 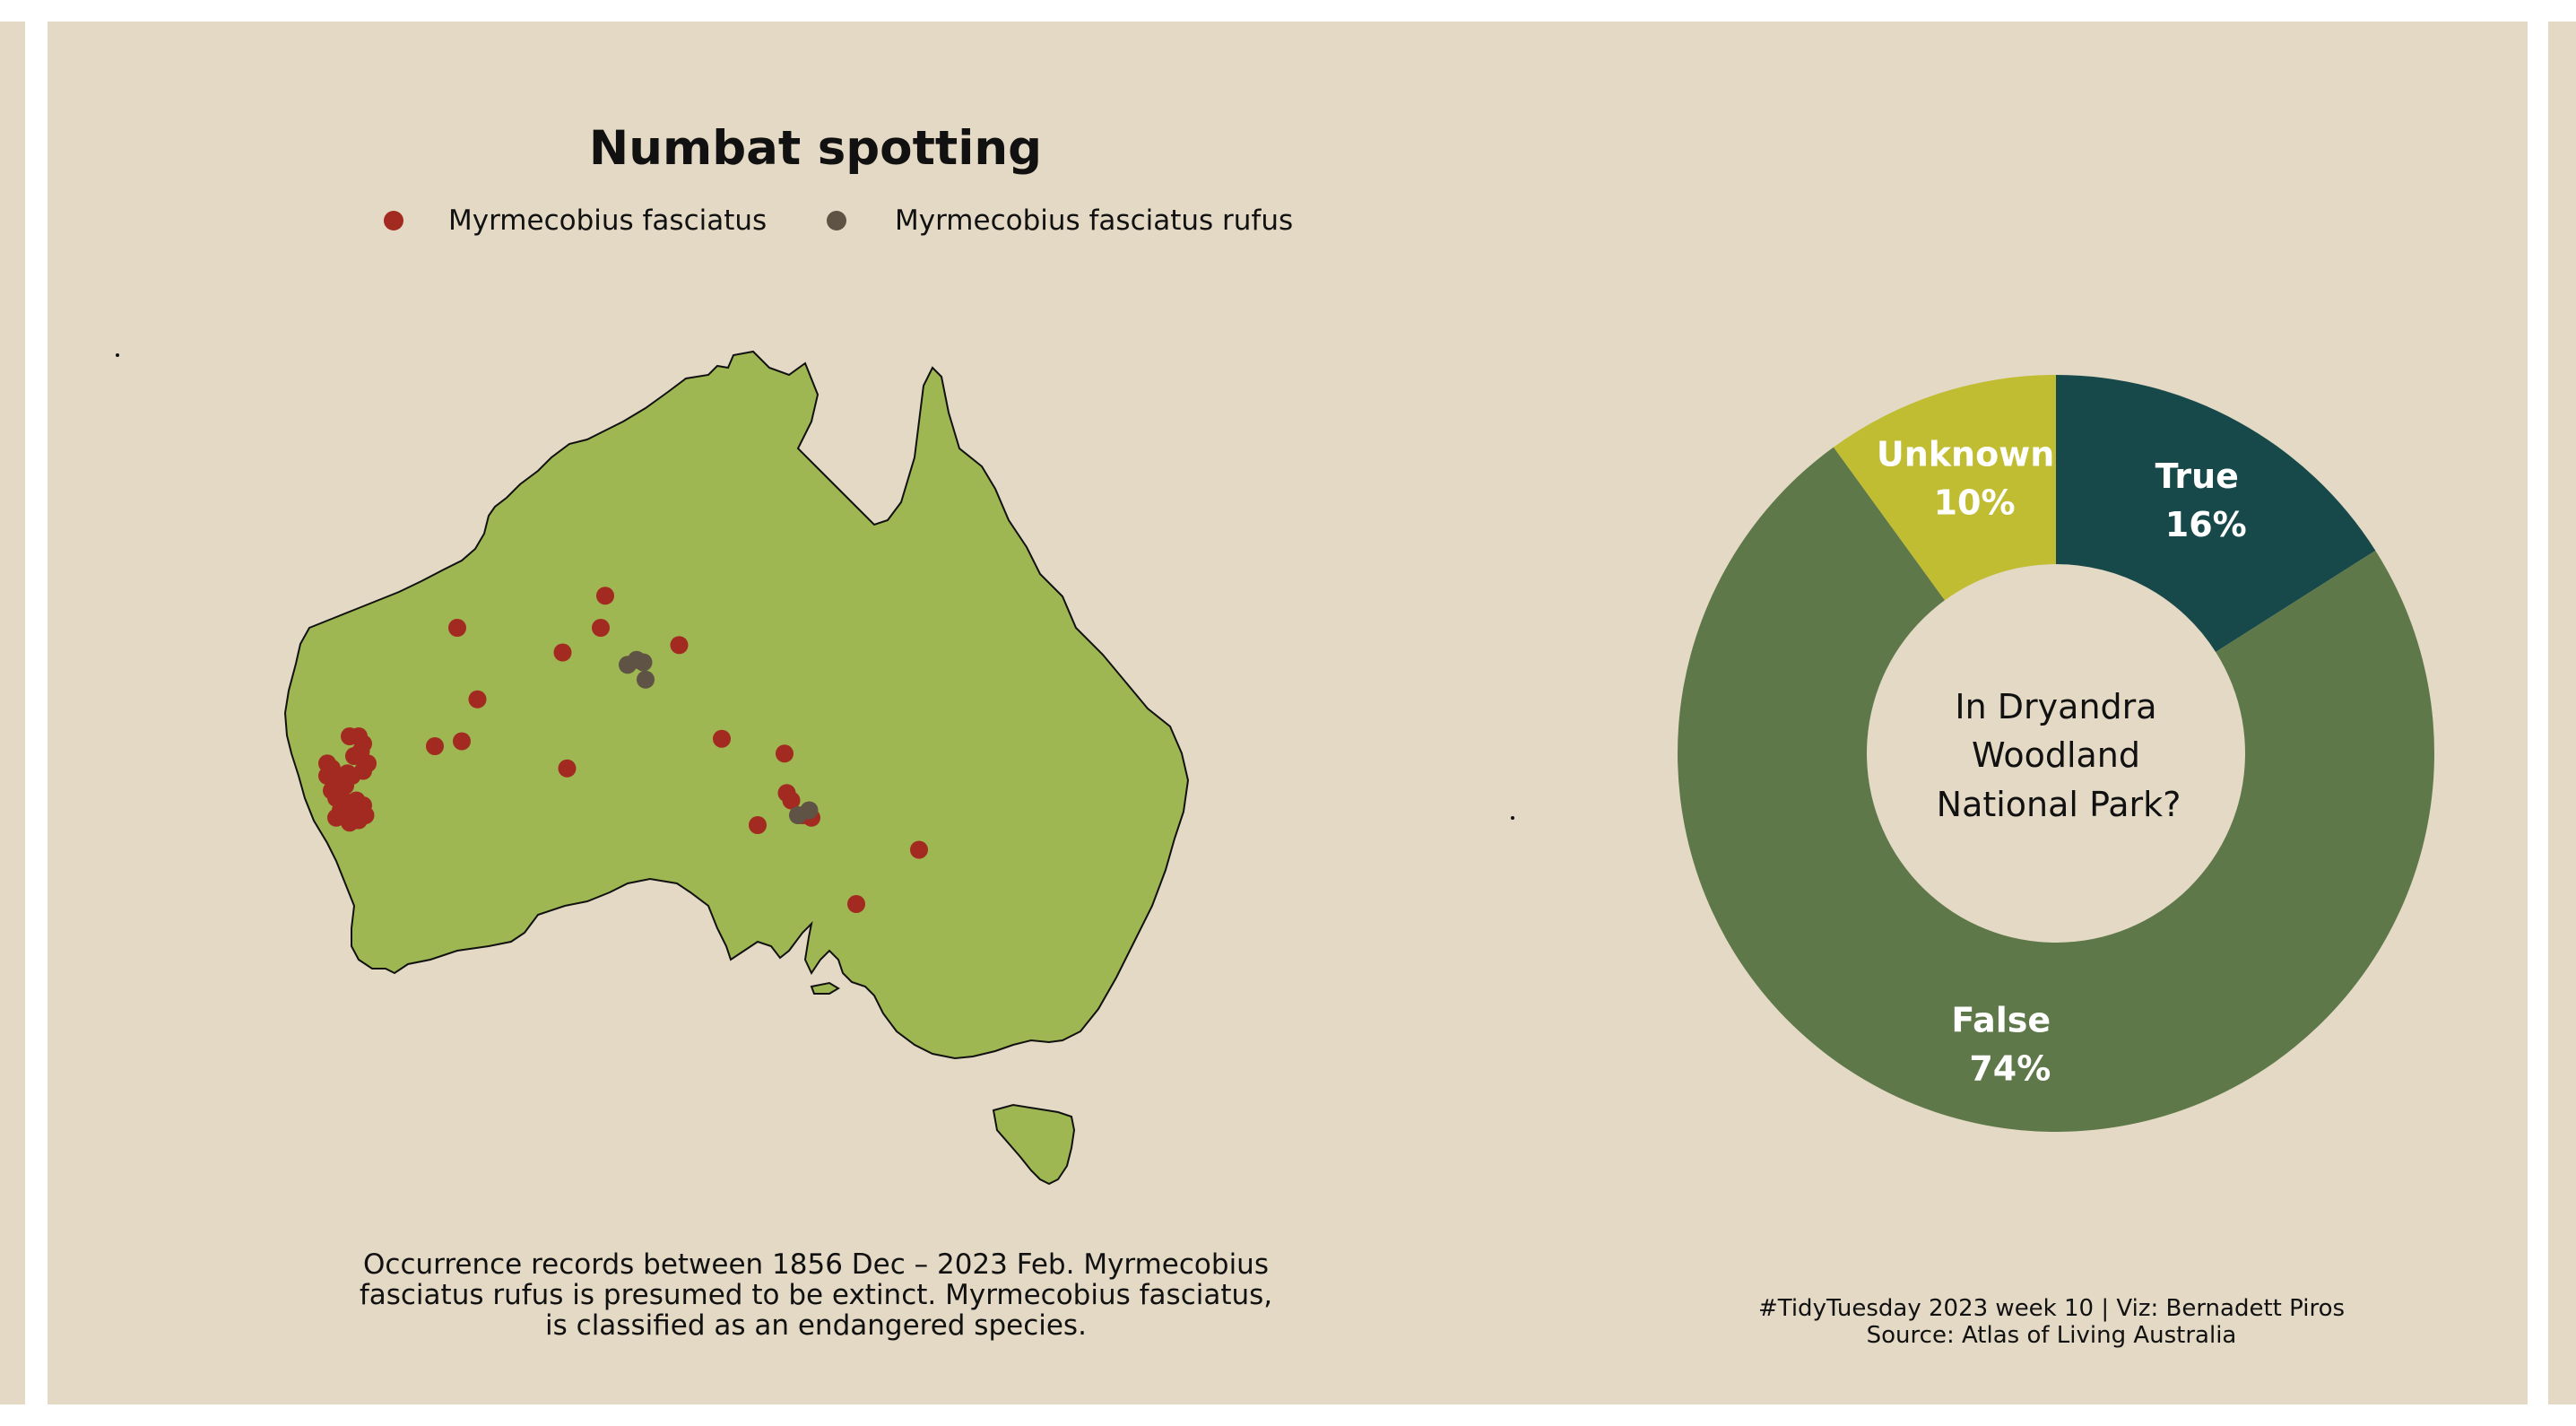 I want to click on legend-label-fasciatus: Myrmecobius fasciatus, so click(x=608, y=220).